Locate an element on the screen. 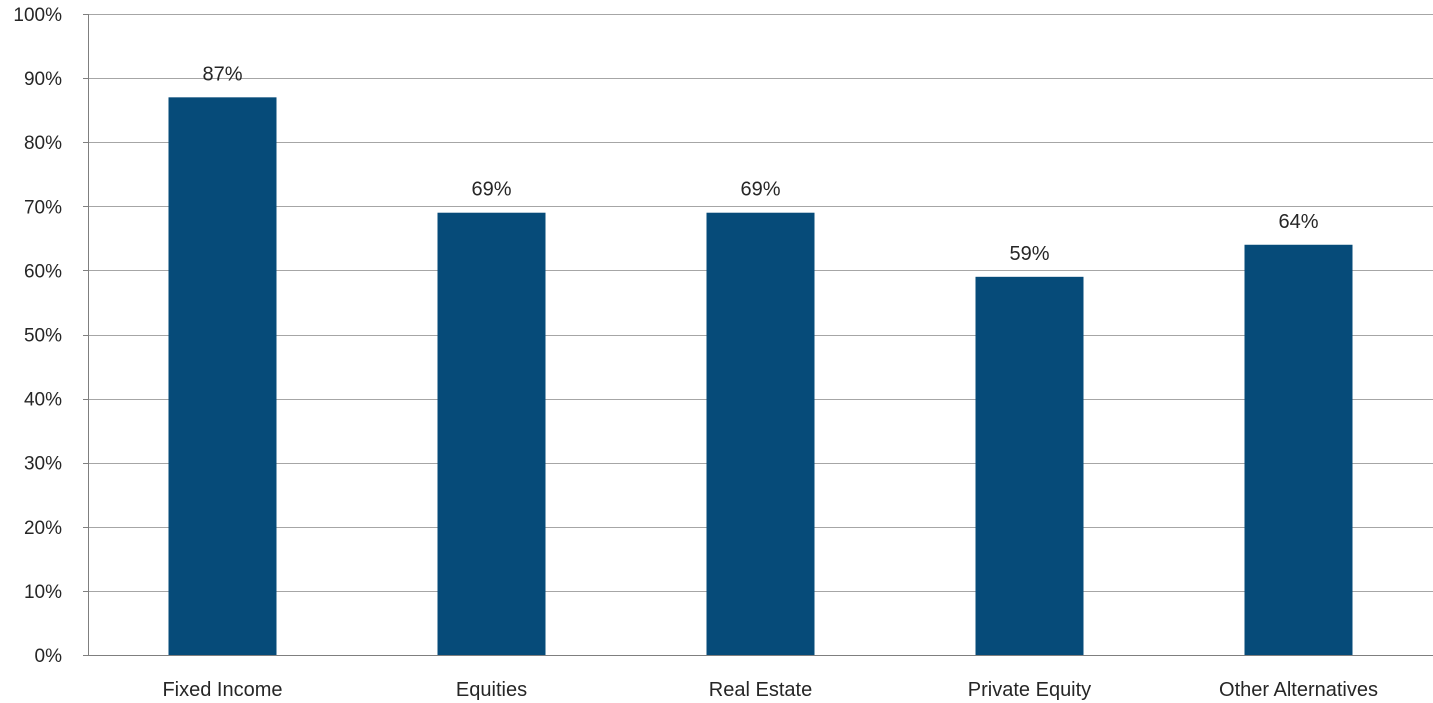 The image size is (1433, 703). bar-other-alternatives is located at coordinates (1298, 449).